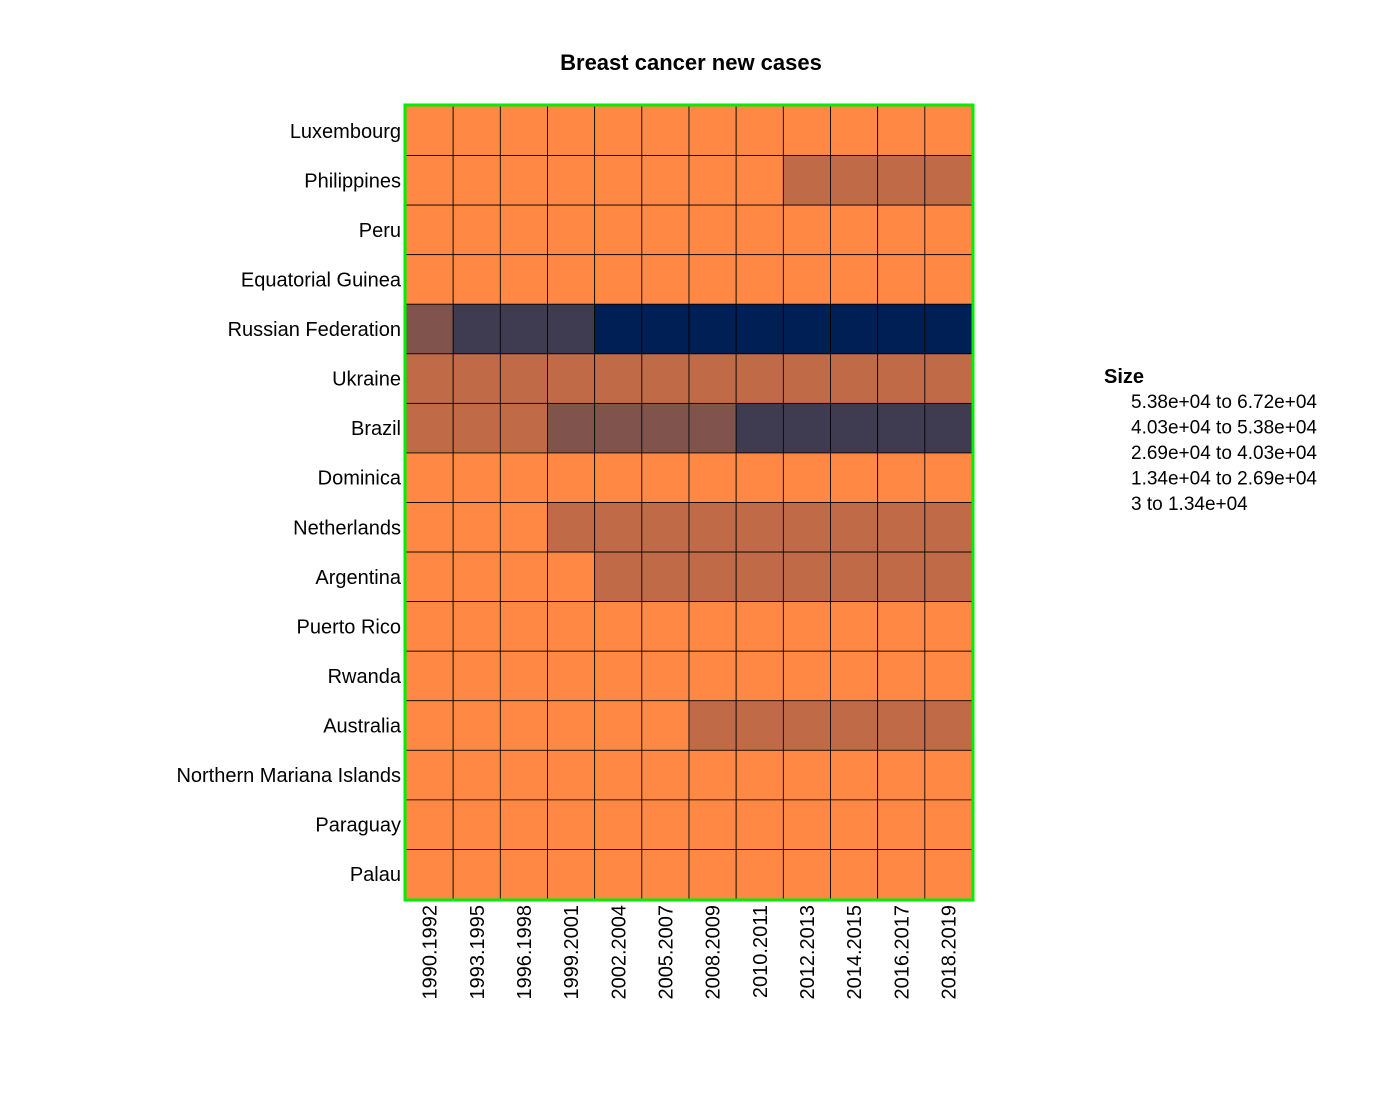 The height and width of the screenshot is (1100, 1400). What do you see at coordinates (666, 952) in the screenshot?
I see `column-label: 2005.2007` at bounding box center [666, 952].